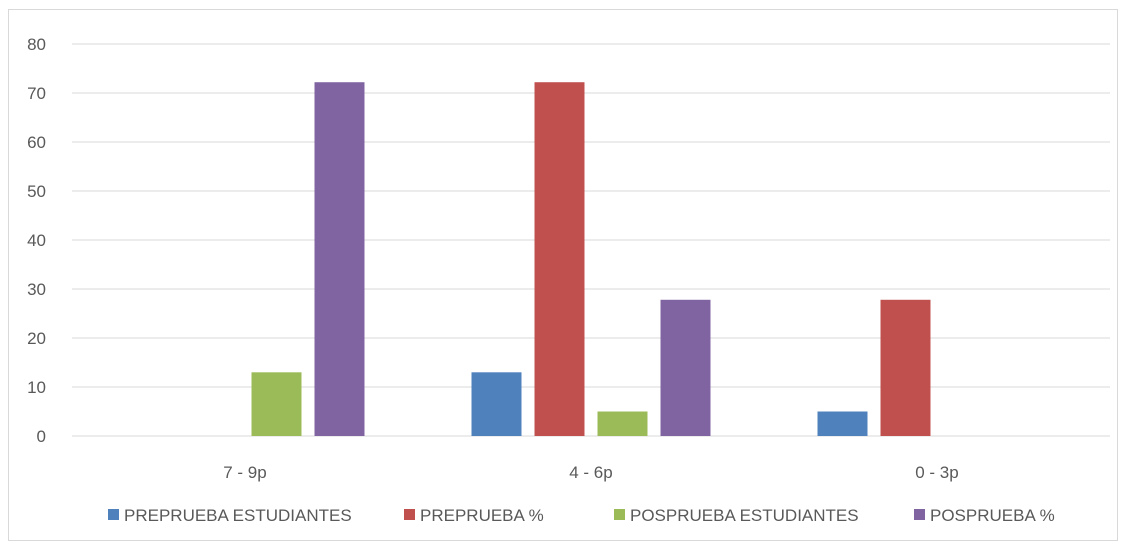 This screenshot has height=550, width=1126. I want to click on legend-label: POSPRUEBA %, so click(992, 515).